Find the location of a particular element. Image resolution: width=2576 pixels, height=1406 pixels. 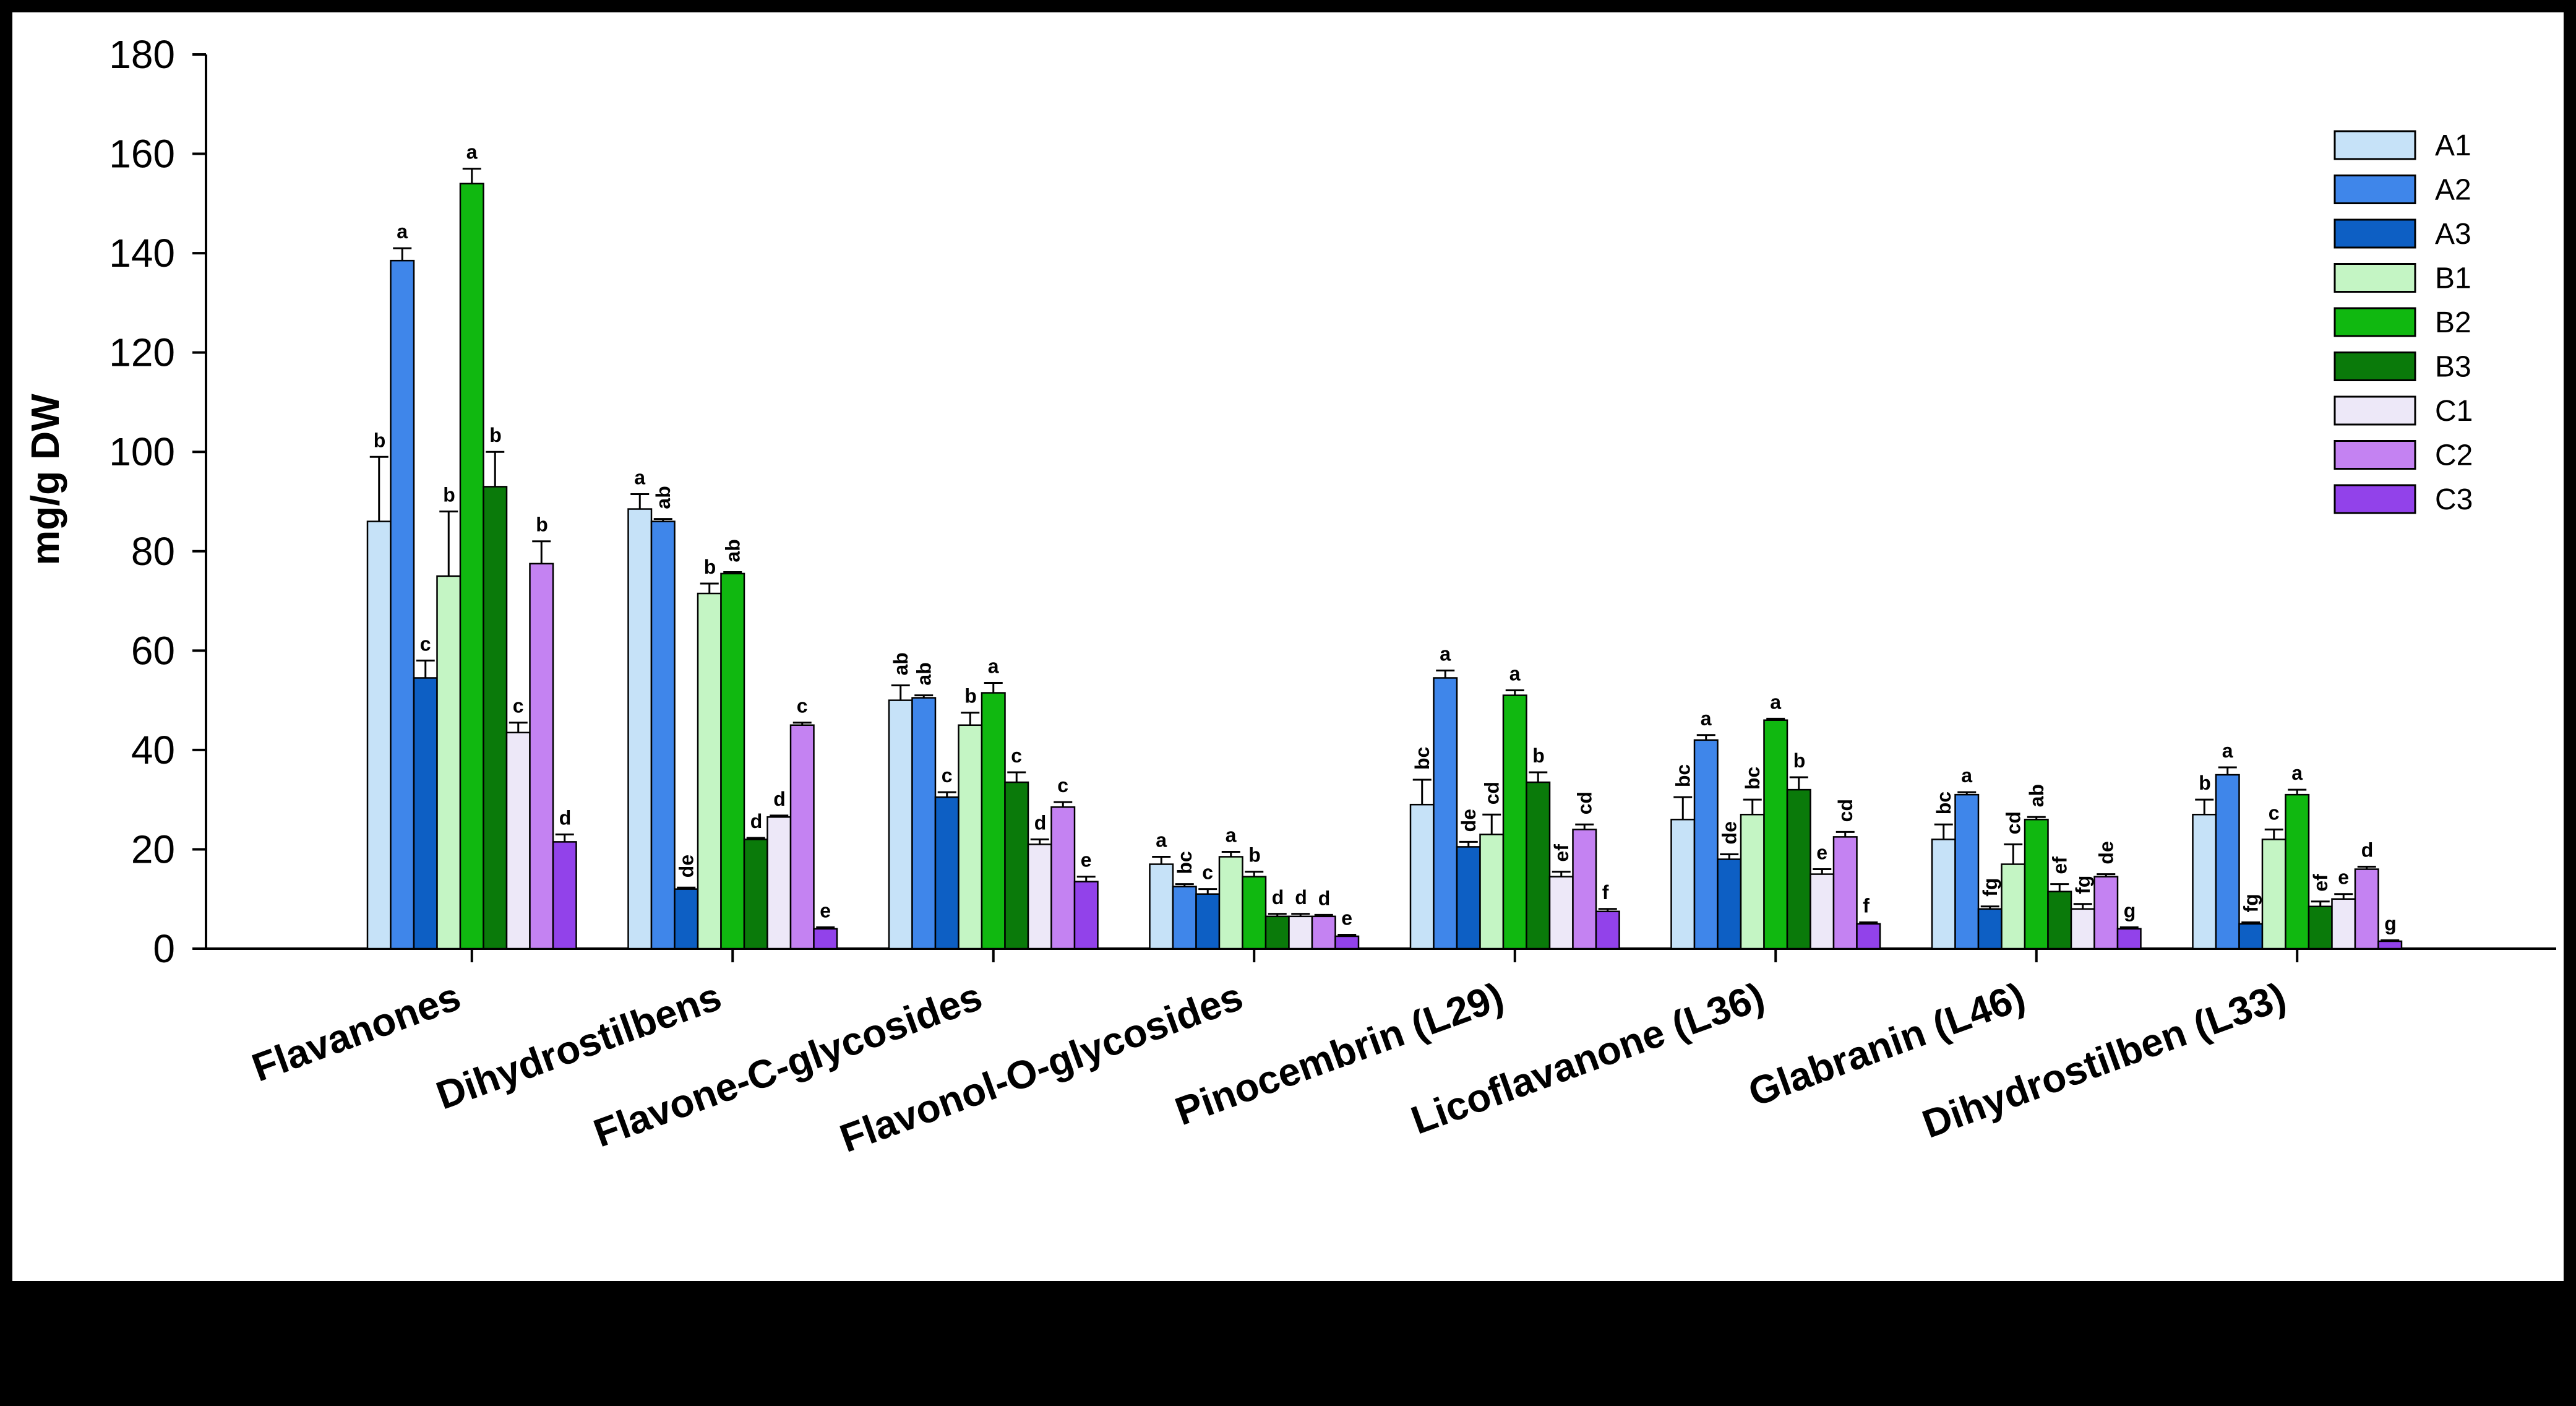

legend-label: A3 is located at coordinates (2453, 235).